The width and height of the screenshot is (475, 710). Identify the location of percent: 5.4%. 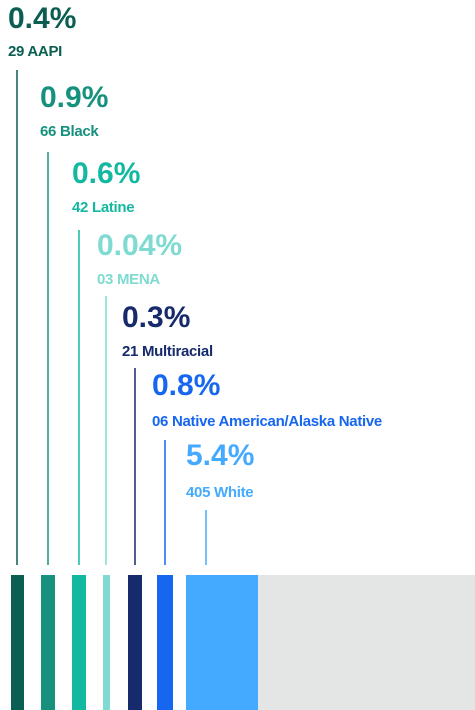
(220, 455).